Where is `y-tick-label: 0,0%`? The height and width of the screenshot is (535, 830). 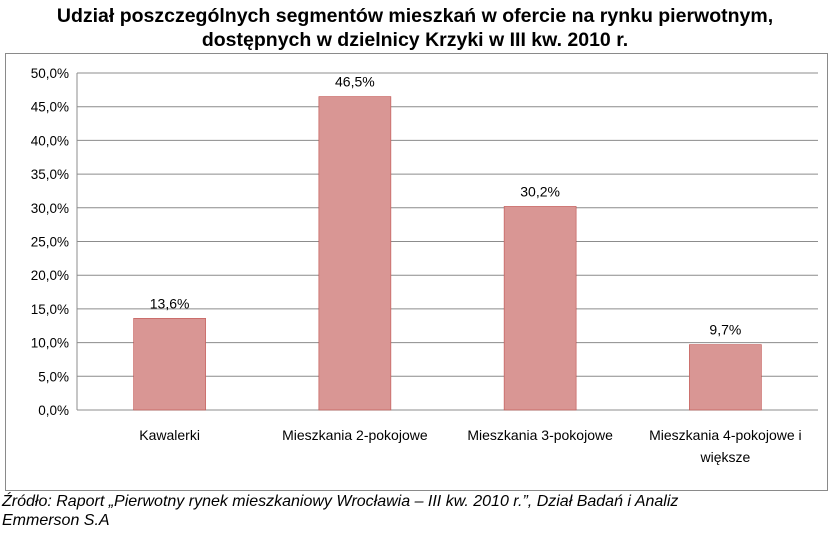
y-tick-label: 0,0% is located at coordinates (53, 410).